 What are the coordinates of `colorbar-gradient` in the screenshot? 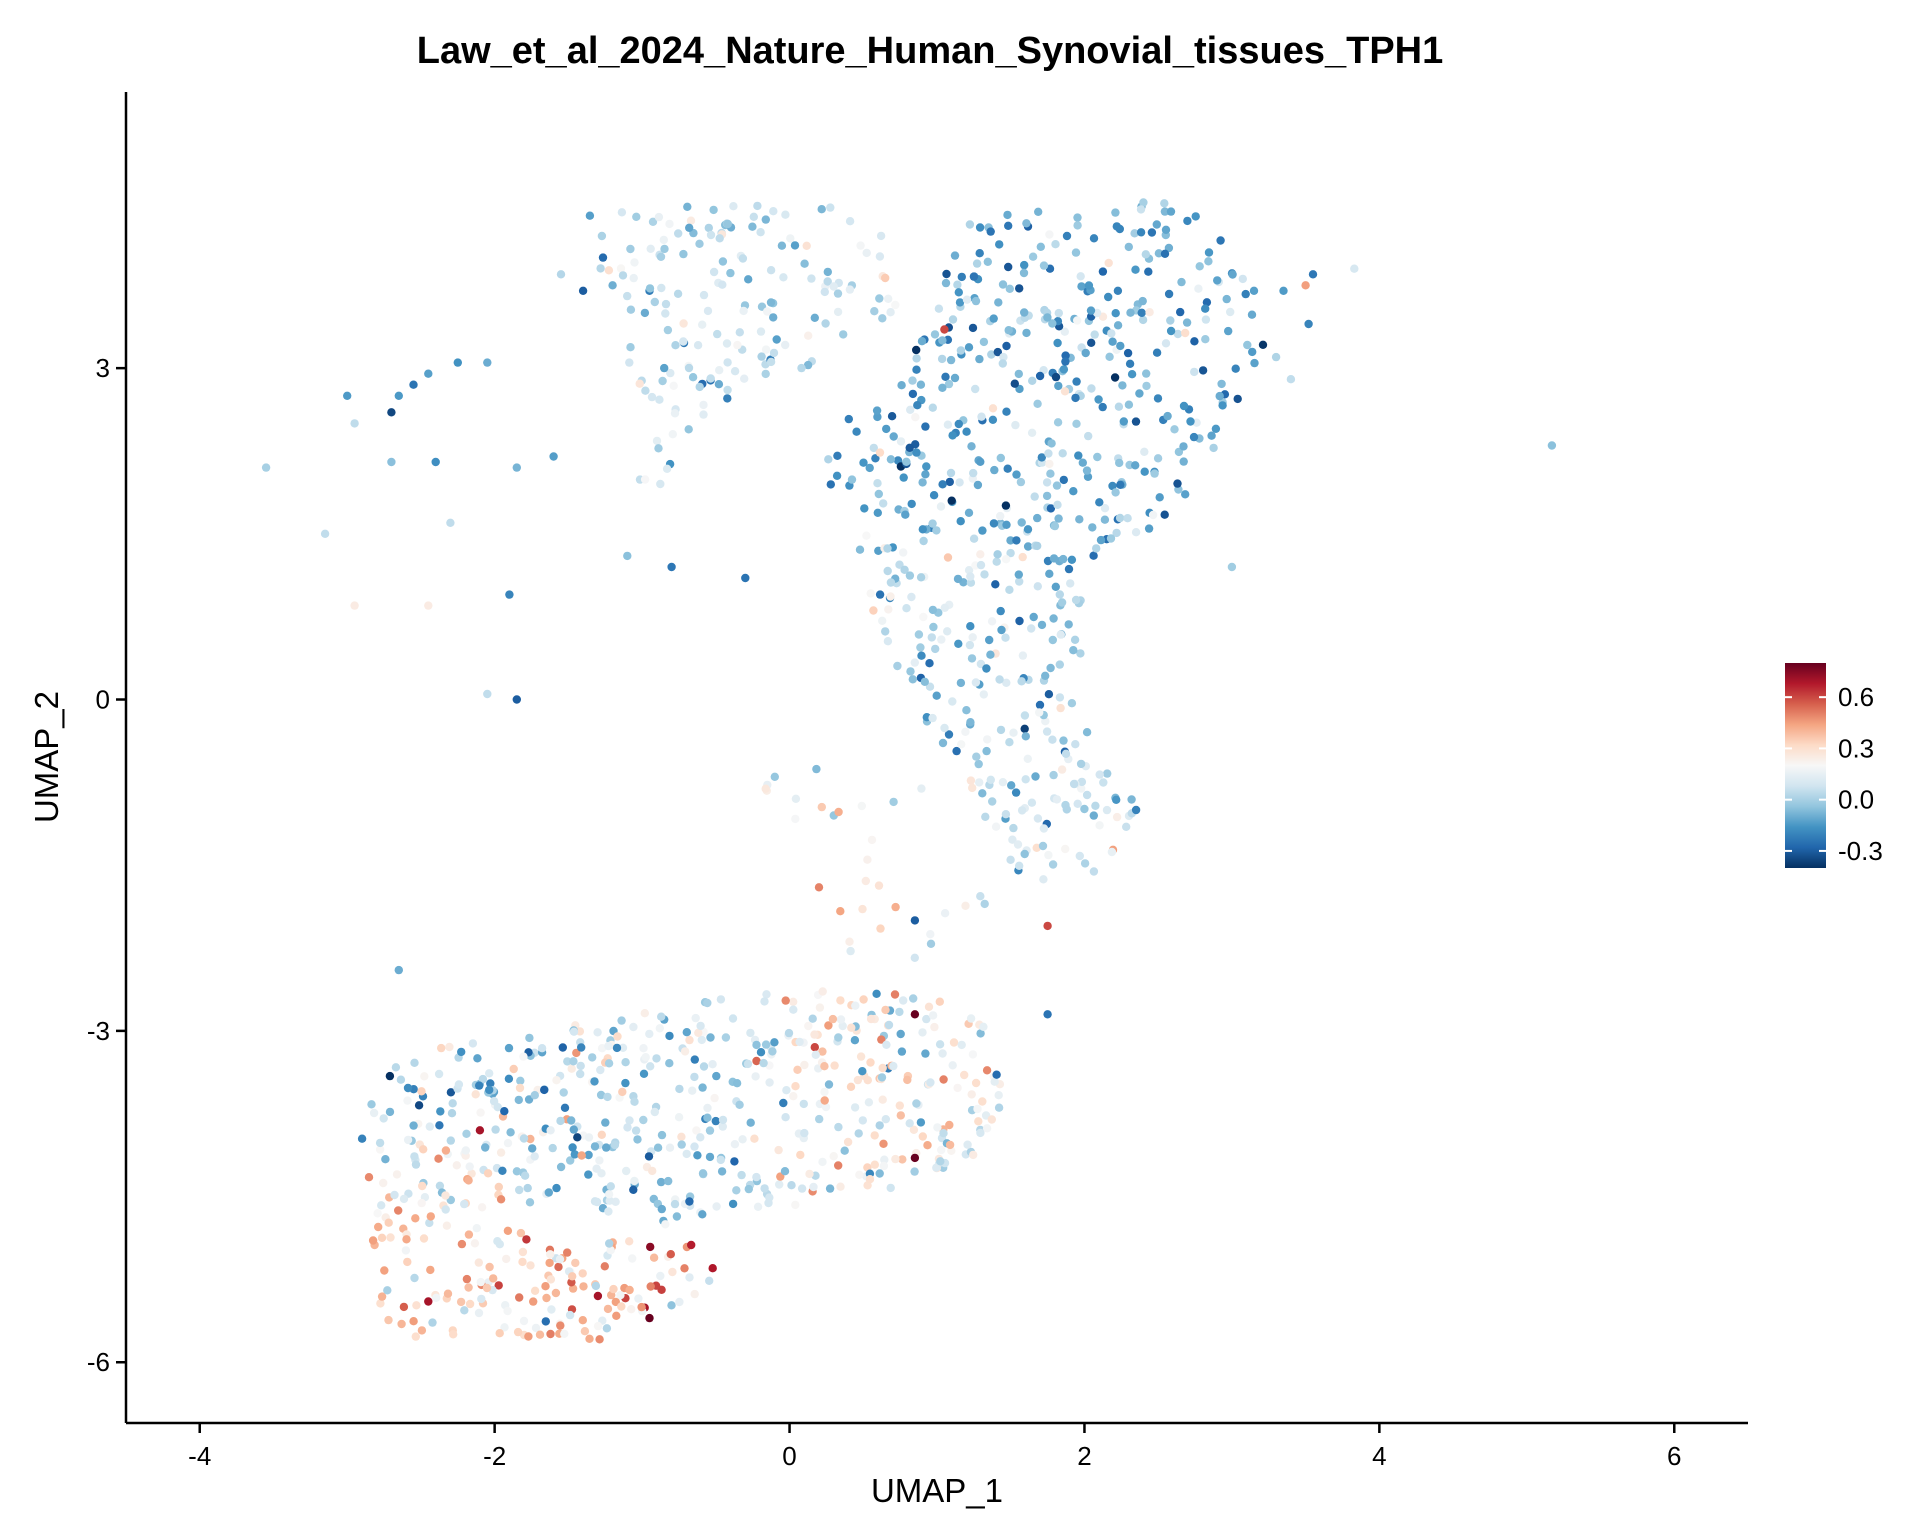 It's located at (1805, 765).